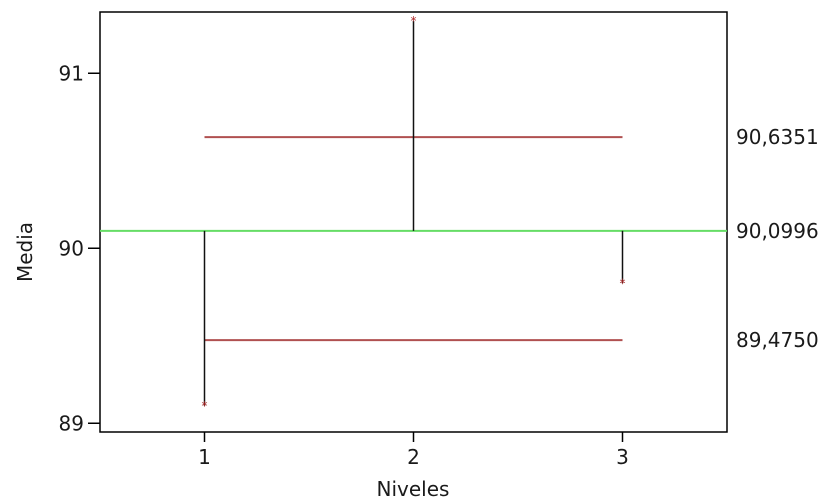 Image resolution: width=838 pixels, height=502 pixels. I want to click on point-marker-1: *, so click(205, 406).